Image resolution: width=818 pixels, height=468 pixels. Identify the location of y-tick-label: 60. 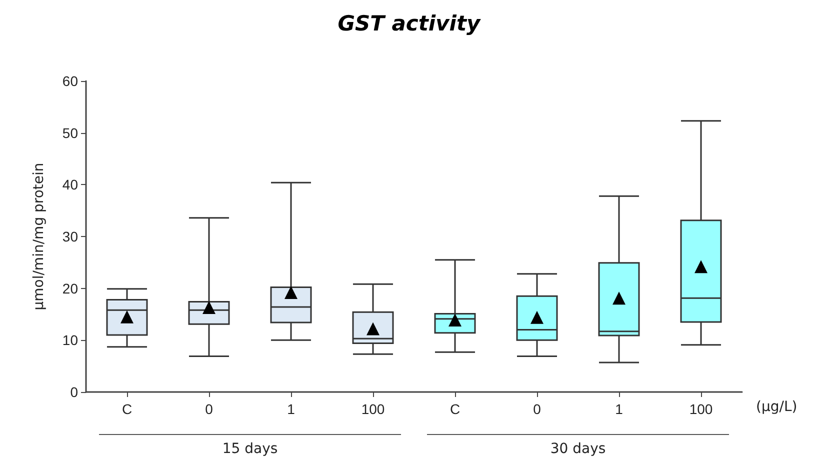
(70, 81).